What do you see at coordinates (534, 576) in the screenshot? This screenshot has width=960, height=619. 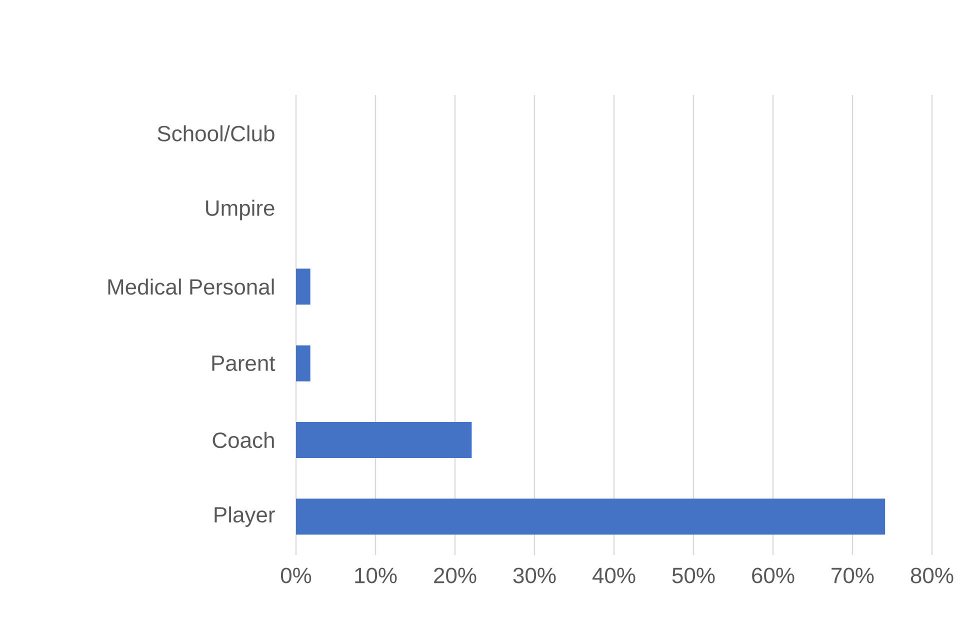 I see `x-tick-label: 30%` at bounding box center [534, 576].